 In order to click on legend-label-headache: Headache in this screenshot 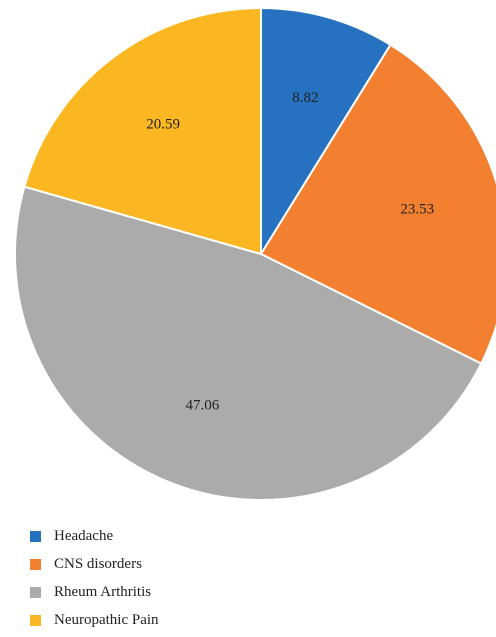, I will do `click(84, 535)`.